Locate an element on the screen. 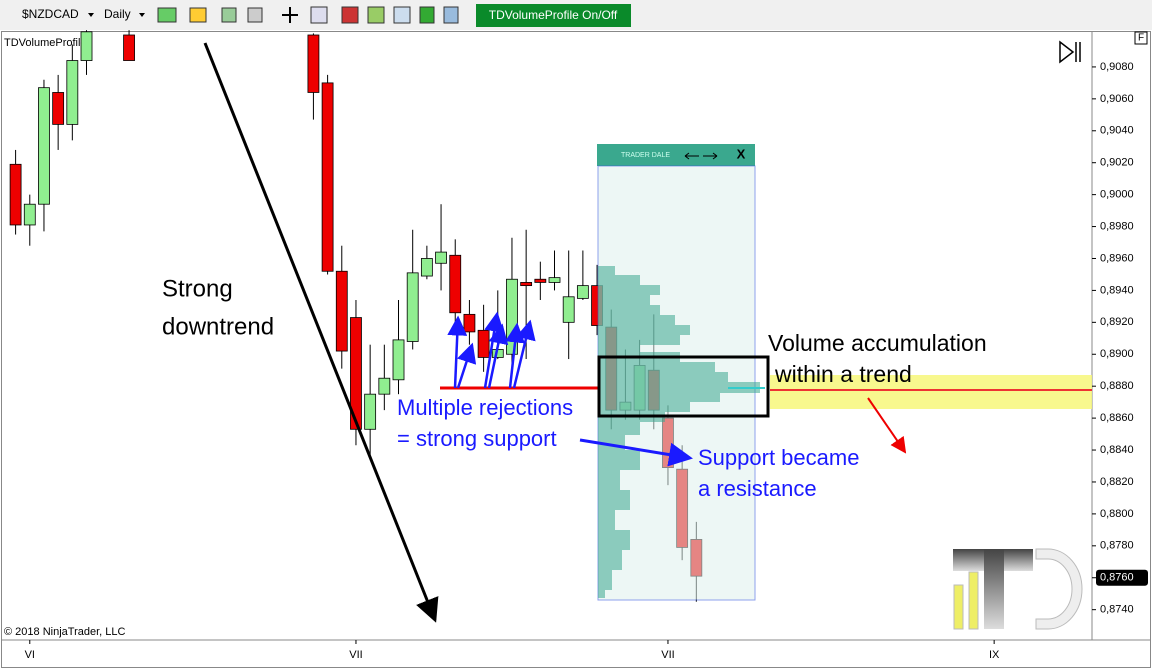 This screenshot has height=670, width=1152. symbol-selector: $NZDCAD is located at coordinates (50, 14).